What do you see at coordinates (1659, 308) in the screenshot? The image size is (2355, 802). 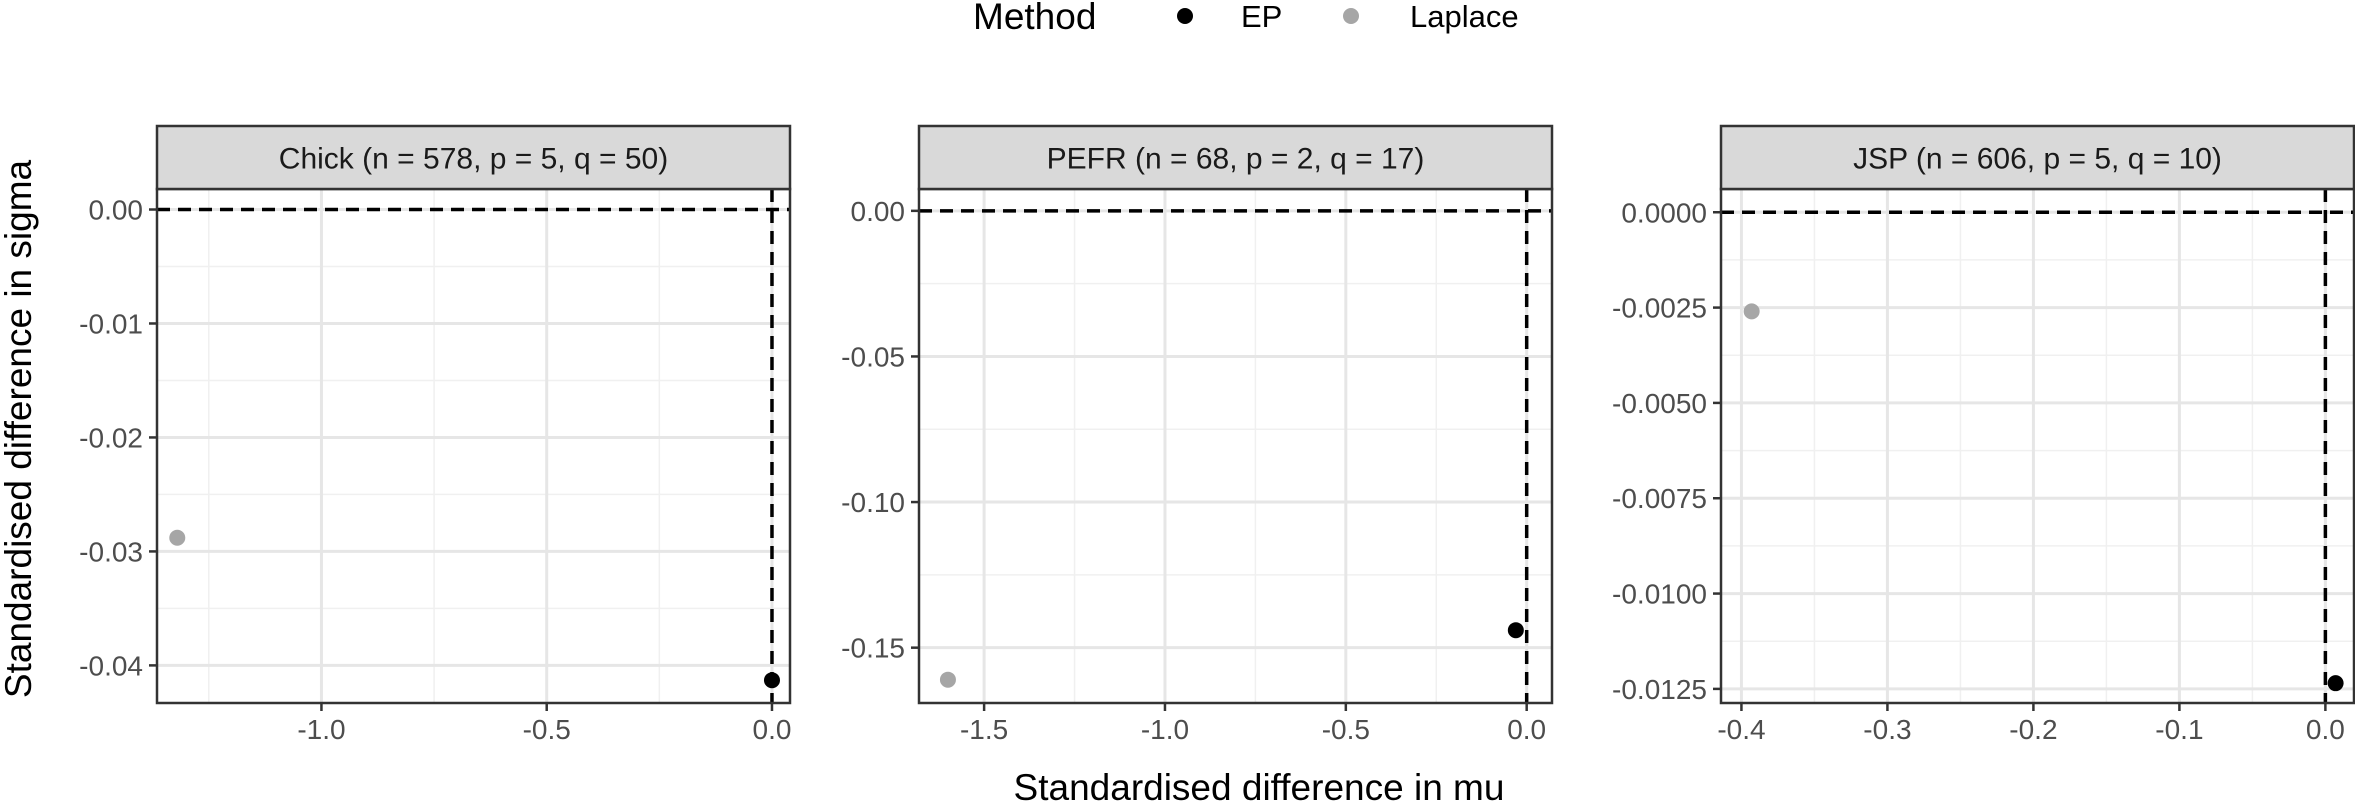 I see `y-tick-label: -0.0025` at bounding box center [1659, 308].